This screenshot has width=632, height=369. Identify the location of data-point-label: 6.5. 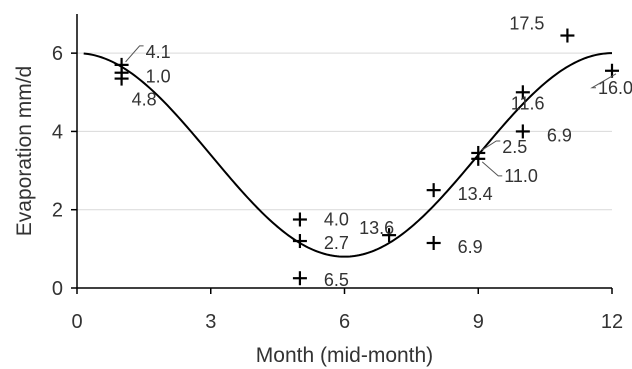
(336, 280).